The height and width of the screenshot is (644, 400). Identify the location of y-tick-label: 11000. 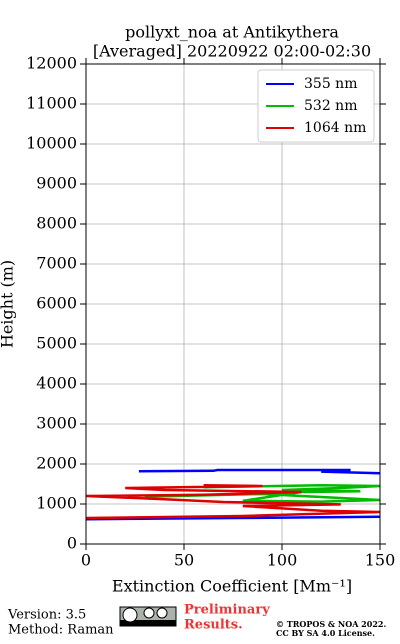
(51, 103).